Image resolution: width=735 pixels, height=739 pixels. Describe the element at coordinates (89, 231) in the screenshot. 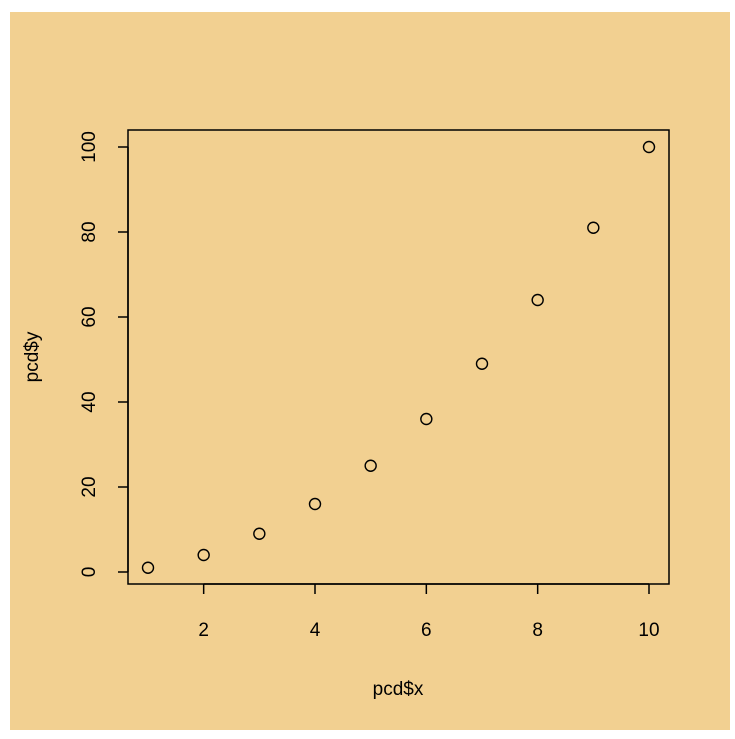

I see `y-tick-label: 80` at that location.